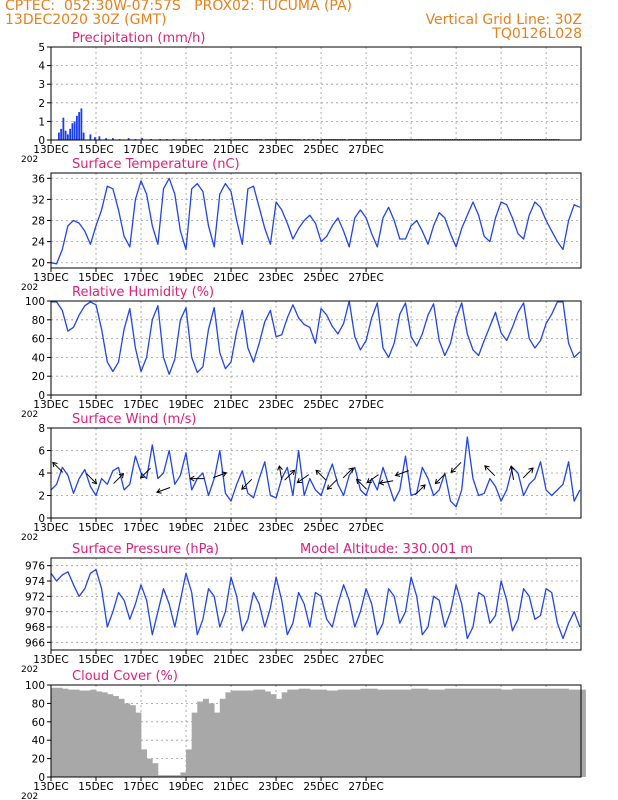 This screenshot has height=800, width=618. I want to click on header-grid-note: Vertical Grid Line: 30Z, so click(503, 20).